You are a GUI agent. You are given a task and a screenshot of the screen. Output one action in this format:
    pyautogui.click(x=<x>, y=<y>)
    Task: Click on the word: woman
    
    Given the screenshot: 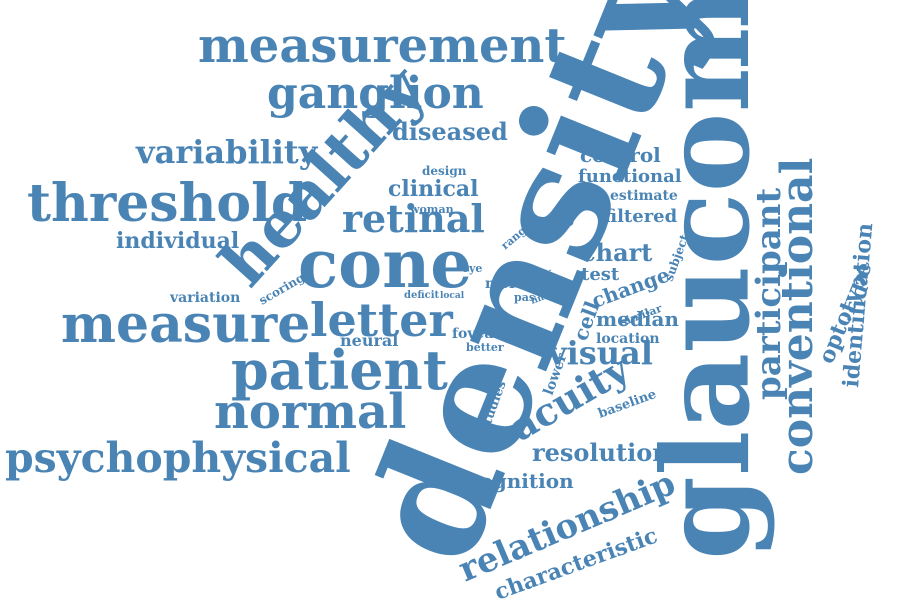 What is the action you would take?
    pyautogui.click(x=431, y=209)
    